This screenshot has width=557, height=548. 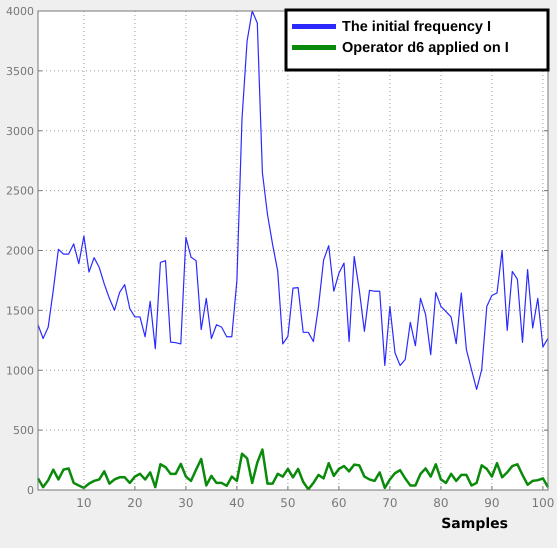 What do you see at coordinates (237, 503) in the screenshot?
I see `x-tick-label: 40` at bounding box center [237, 503].